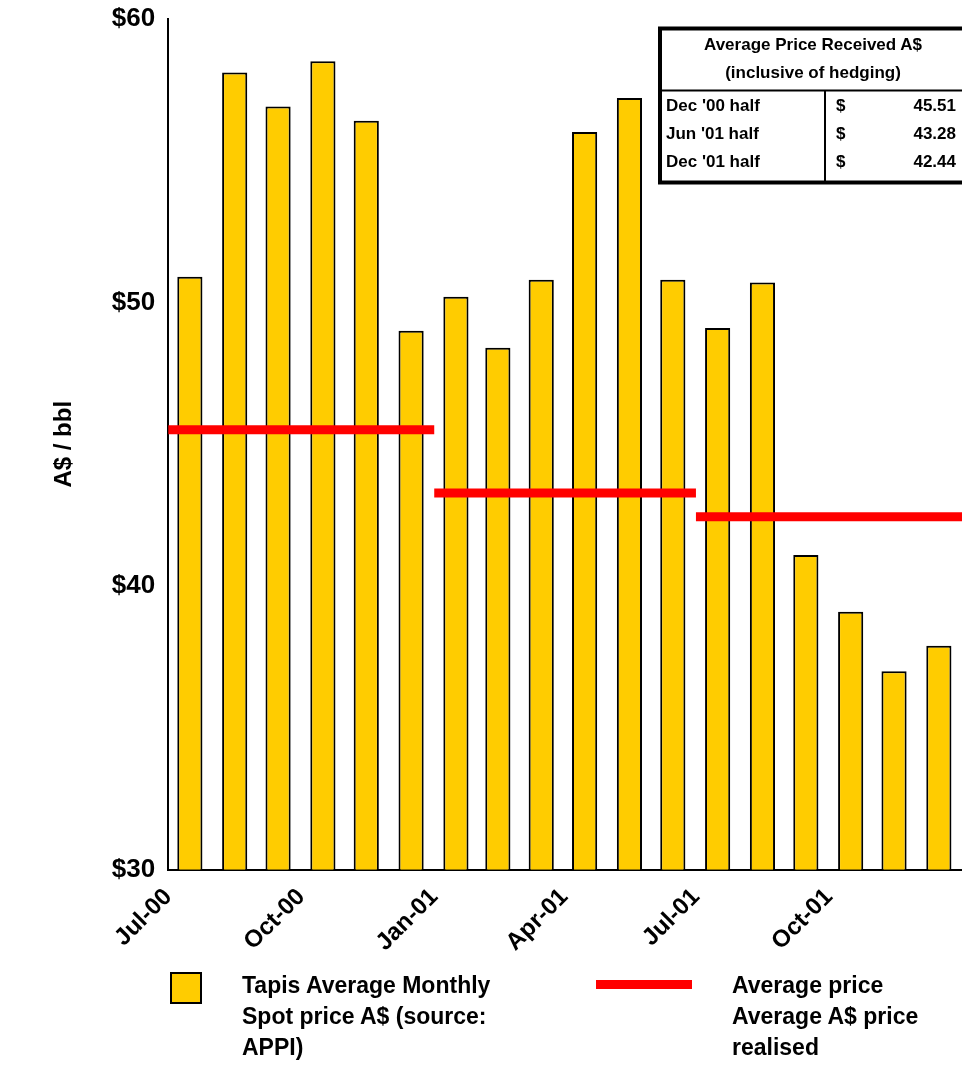 The width and height of the screenshot is (962, 1070). What do you see at coordinates (367, 1016) in the screenshot?
I see `legend-label: Tapis Average Monthly Spot price A$ (source: APPI)` at bounding box center [367, 1016].